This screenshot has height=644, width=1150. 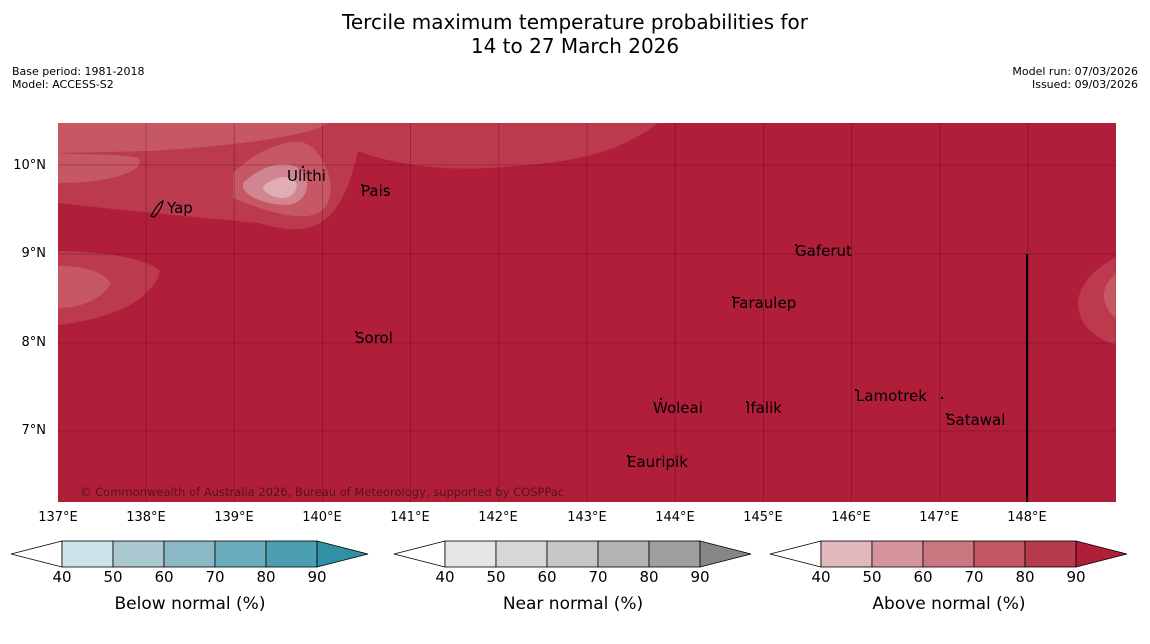 What do you see at coordinates (976, 420) in the screenshot?
I see `place-satawal: Satawal` at bounding box center [976, 420].